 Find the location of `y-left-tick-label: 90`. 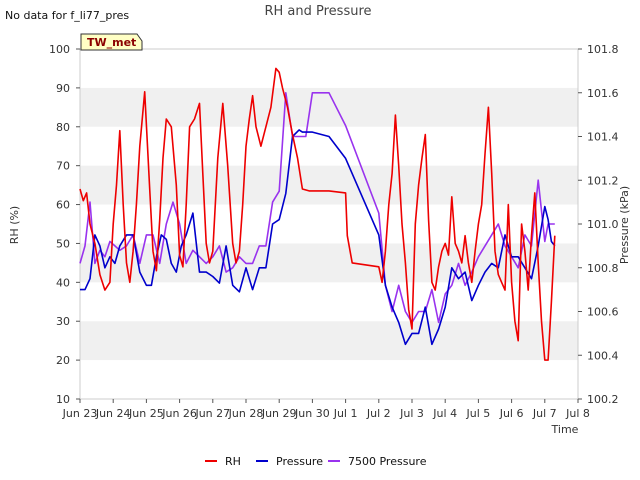

y-left-tick-label: 90 is located at coordinates (63, 88).